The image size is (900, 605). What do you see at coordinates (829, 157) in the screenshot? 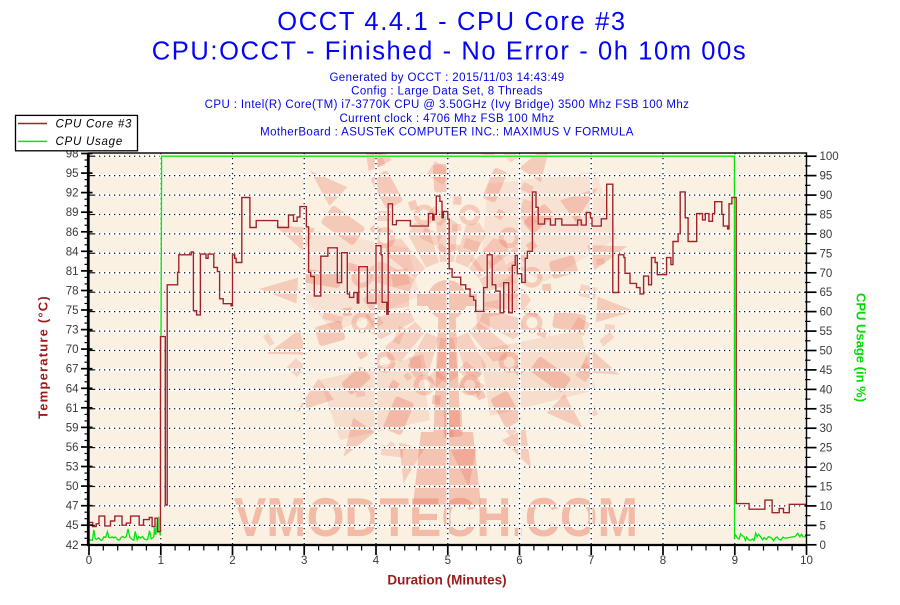
I see `svg-text: 100` at bounding box center [829, 157].